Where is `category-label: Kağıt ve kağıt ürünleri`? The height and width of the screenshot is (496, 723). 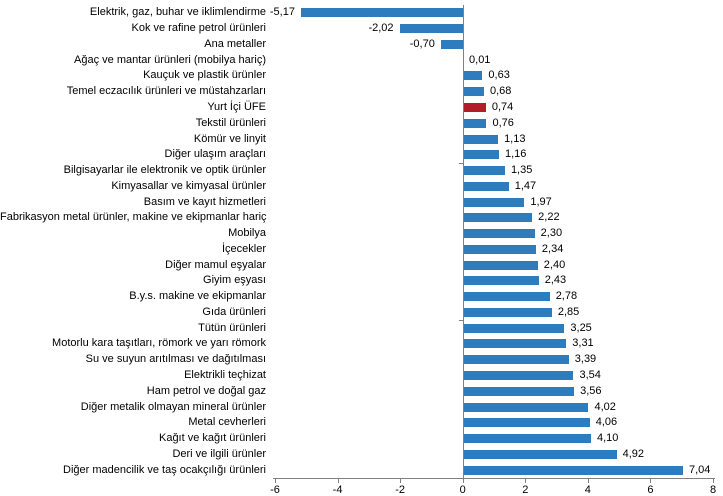
category-label: Kağıt ve kağıt ürünleri is located at coordinates (212, 438).